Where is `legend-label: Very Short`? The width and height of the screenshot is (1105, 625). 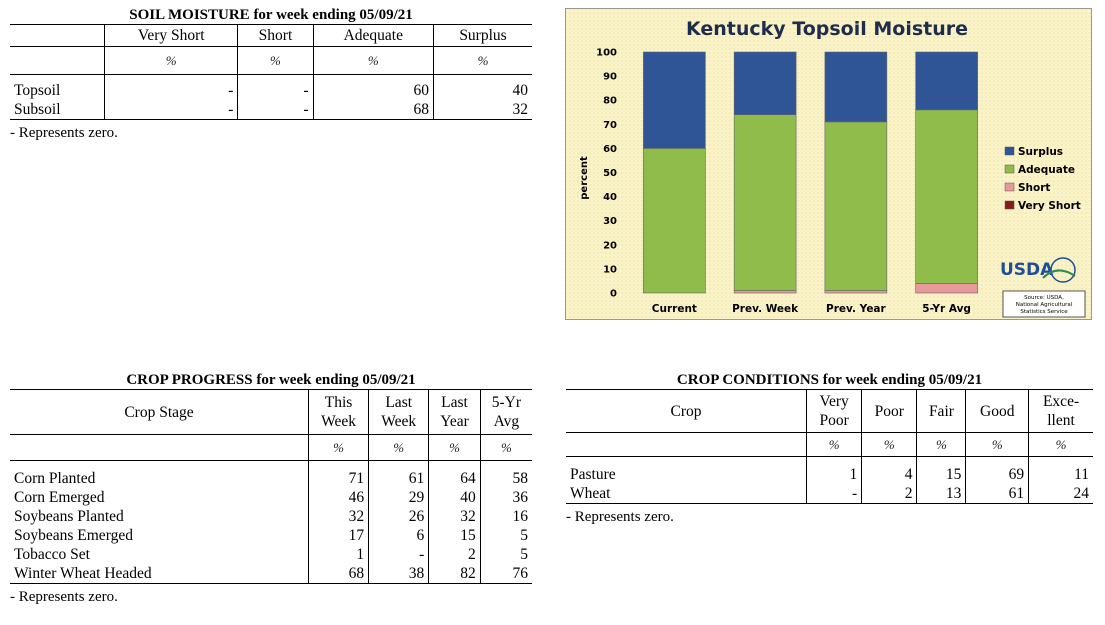 legend-label: Very Short is located at coordinates (1049, 206).